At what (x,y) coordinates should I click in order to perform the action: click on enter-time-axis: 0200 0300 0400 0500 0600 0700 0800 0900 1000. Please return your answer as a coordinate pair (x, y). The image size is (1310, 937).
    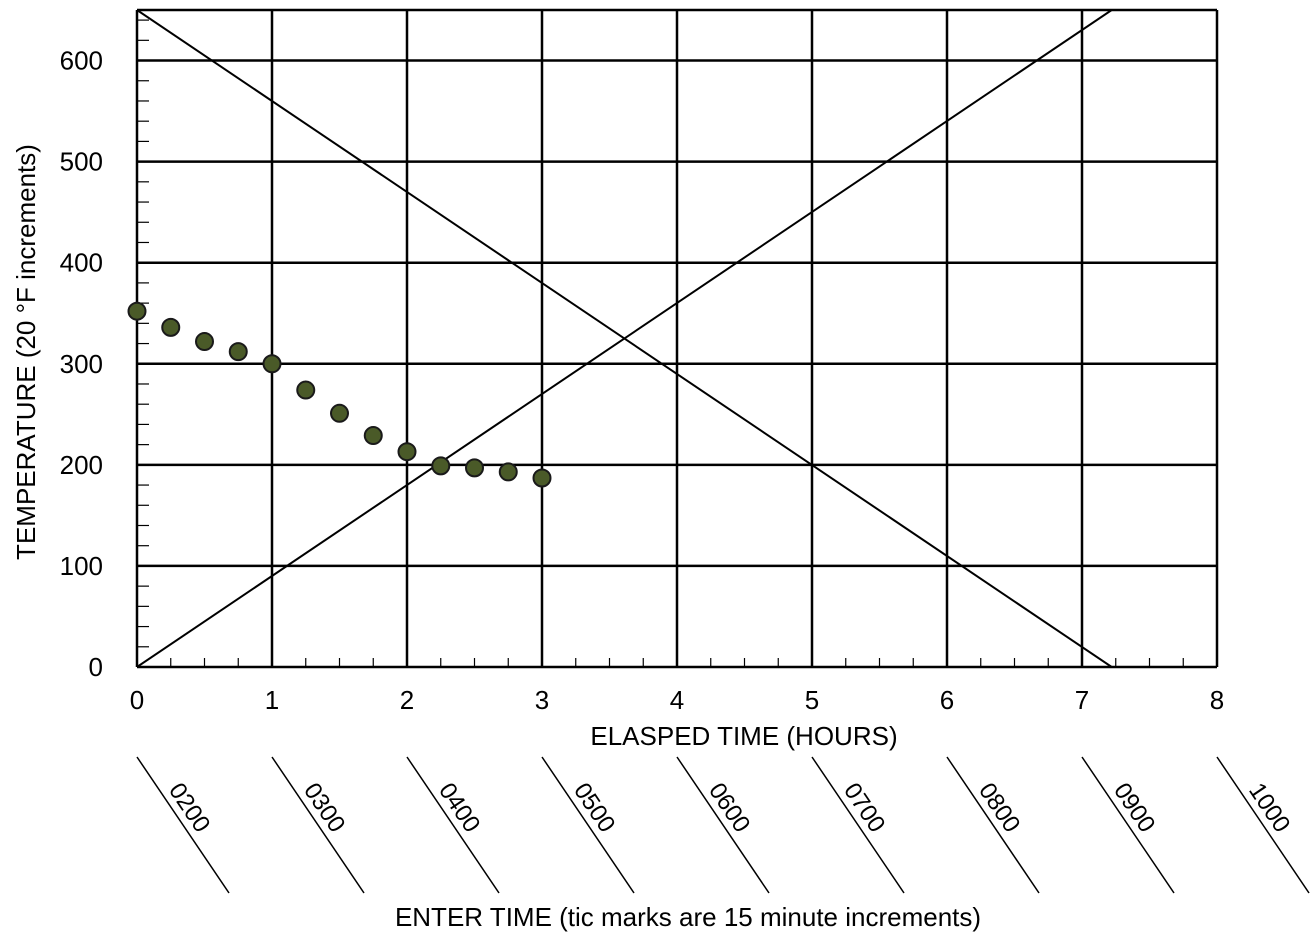
    Looking at the image, I should click on (723, 825).